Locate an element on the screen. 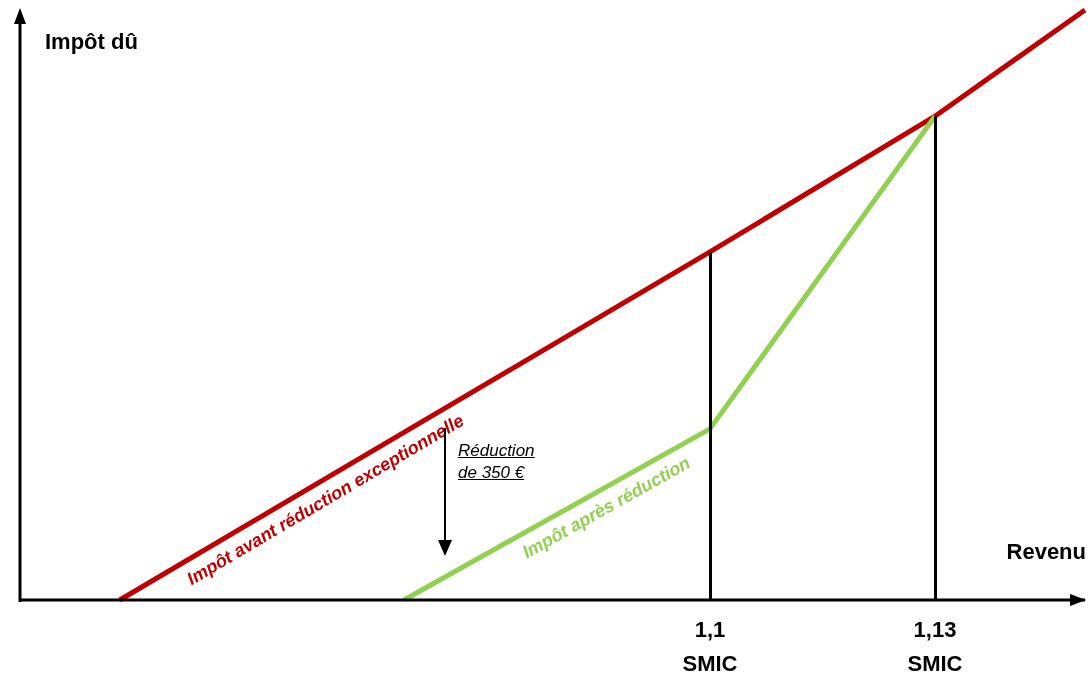 The height and width of the screenshot is (682, 1090). x-tick-label: 1,1 SMIC is located at coordinates (710, 646).